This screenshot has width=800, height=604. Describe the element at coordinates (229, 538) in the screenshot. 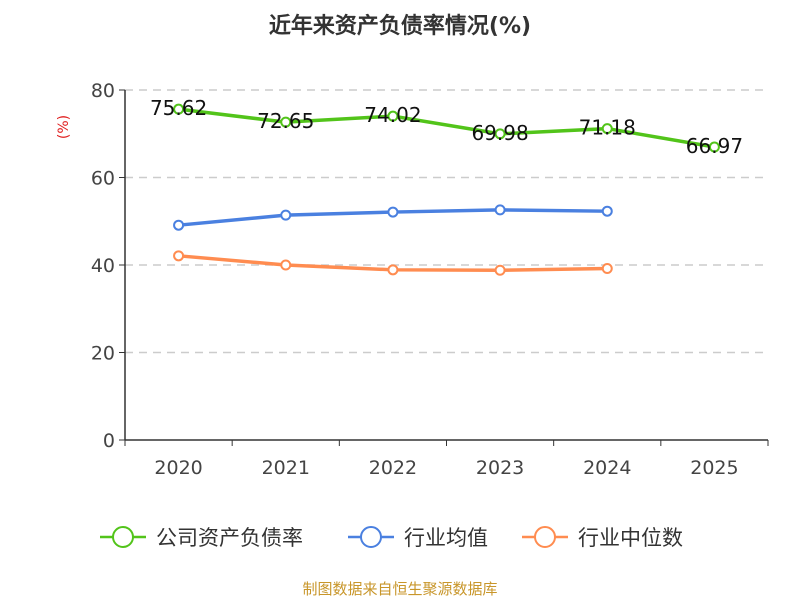

I see `legend-label: 公司资产负债率` at that location.